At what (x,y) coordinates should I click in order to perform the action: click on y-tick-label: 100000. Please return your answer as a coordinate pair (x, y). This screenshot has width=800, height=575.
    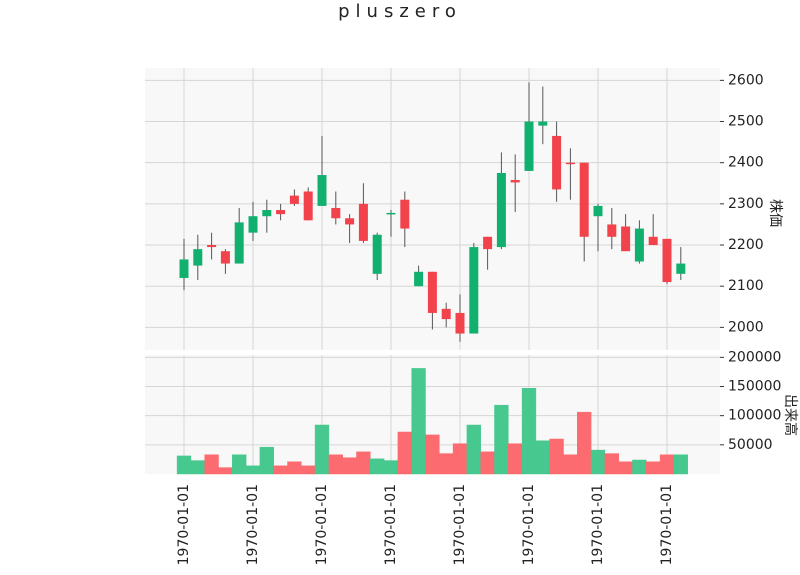
    Looking at the image, I should click on (754, 416).